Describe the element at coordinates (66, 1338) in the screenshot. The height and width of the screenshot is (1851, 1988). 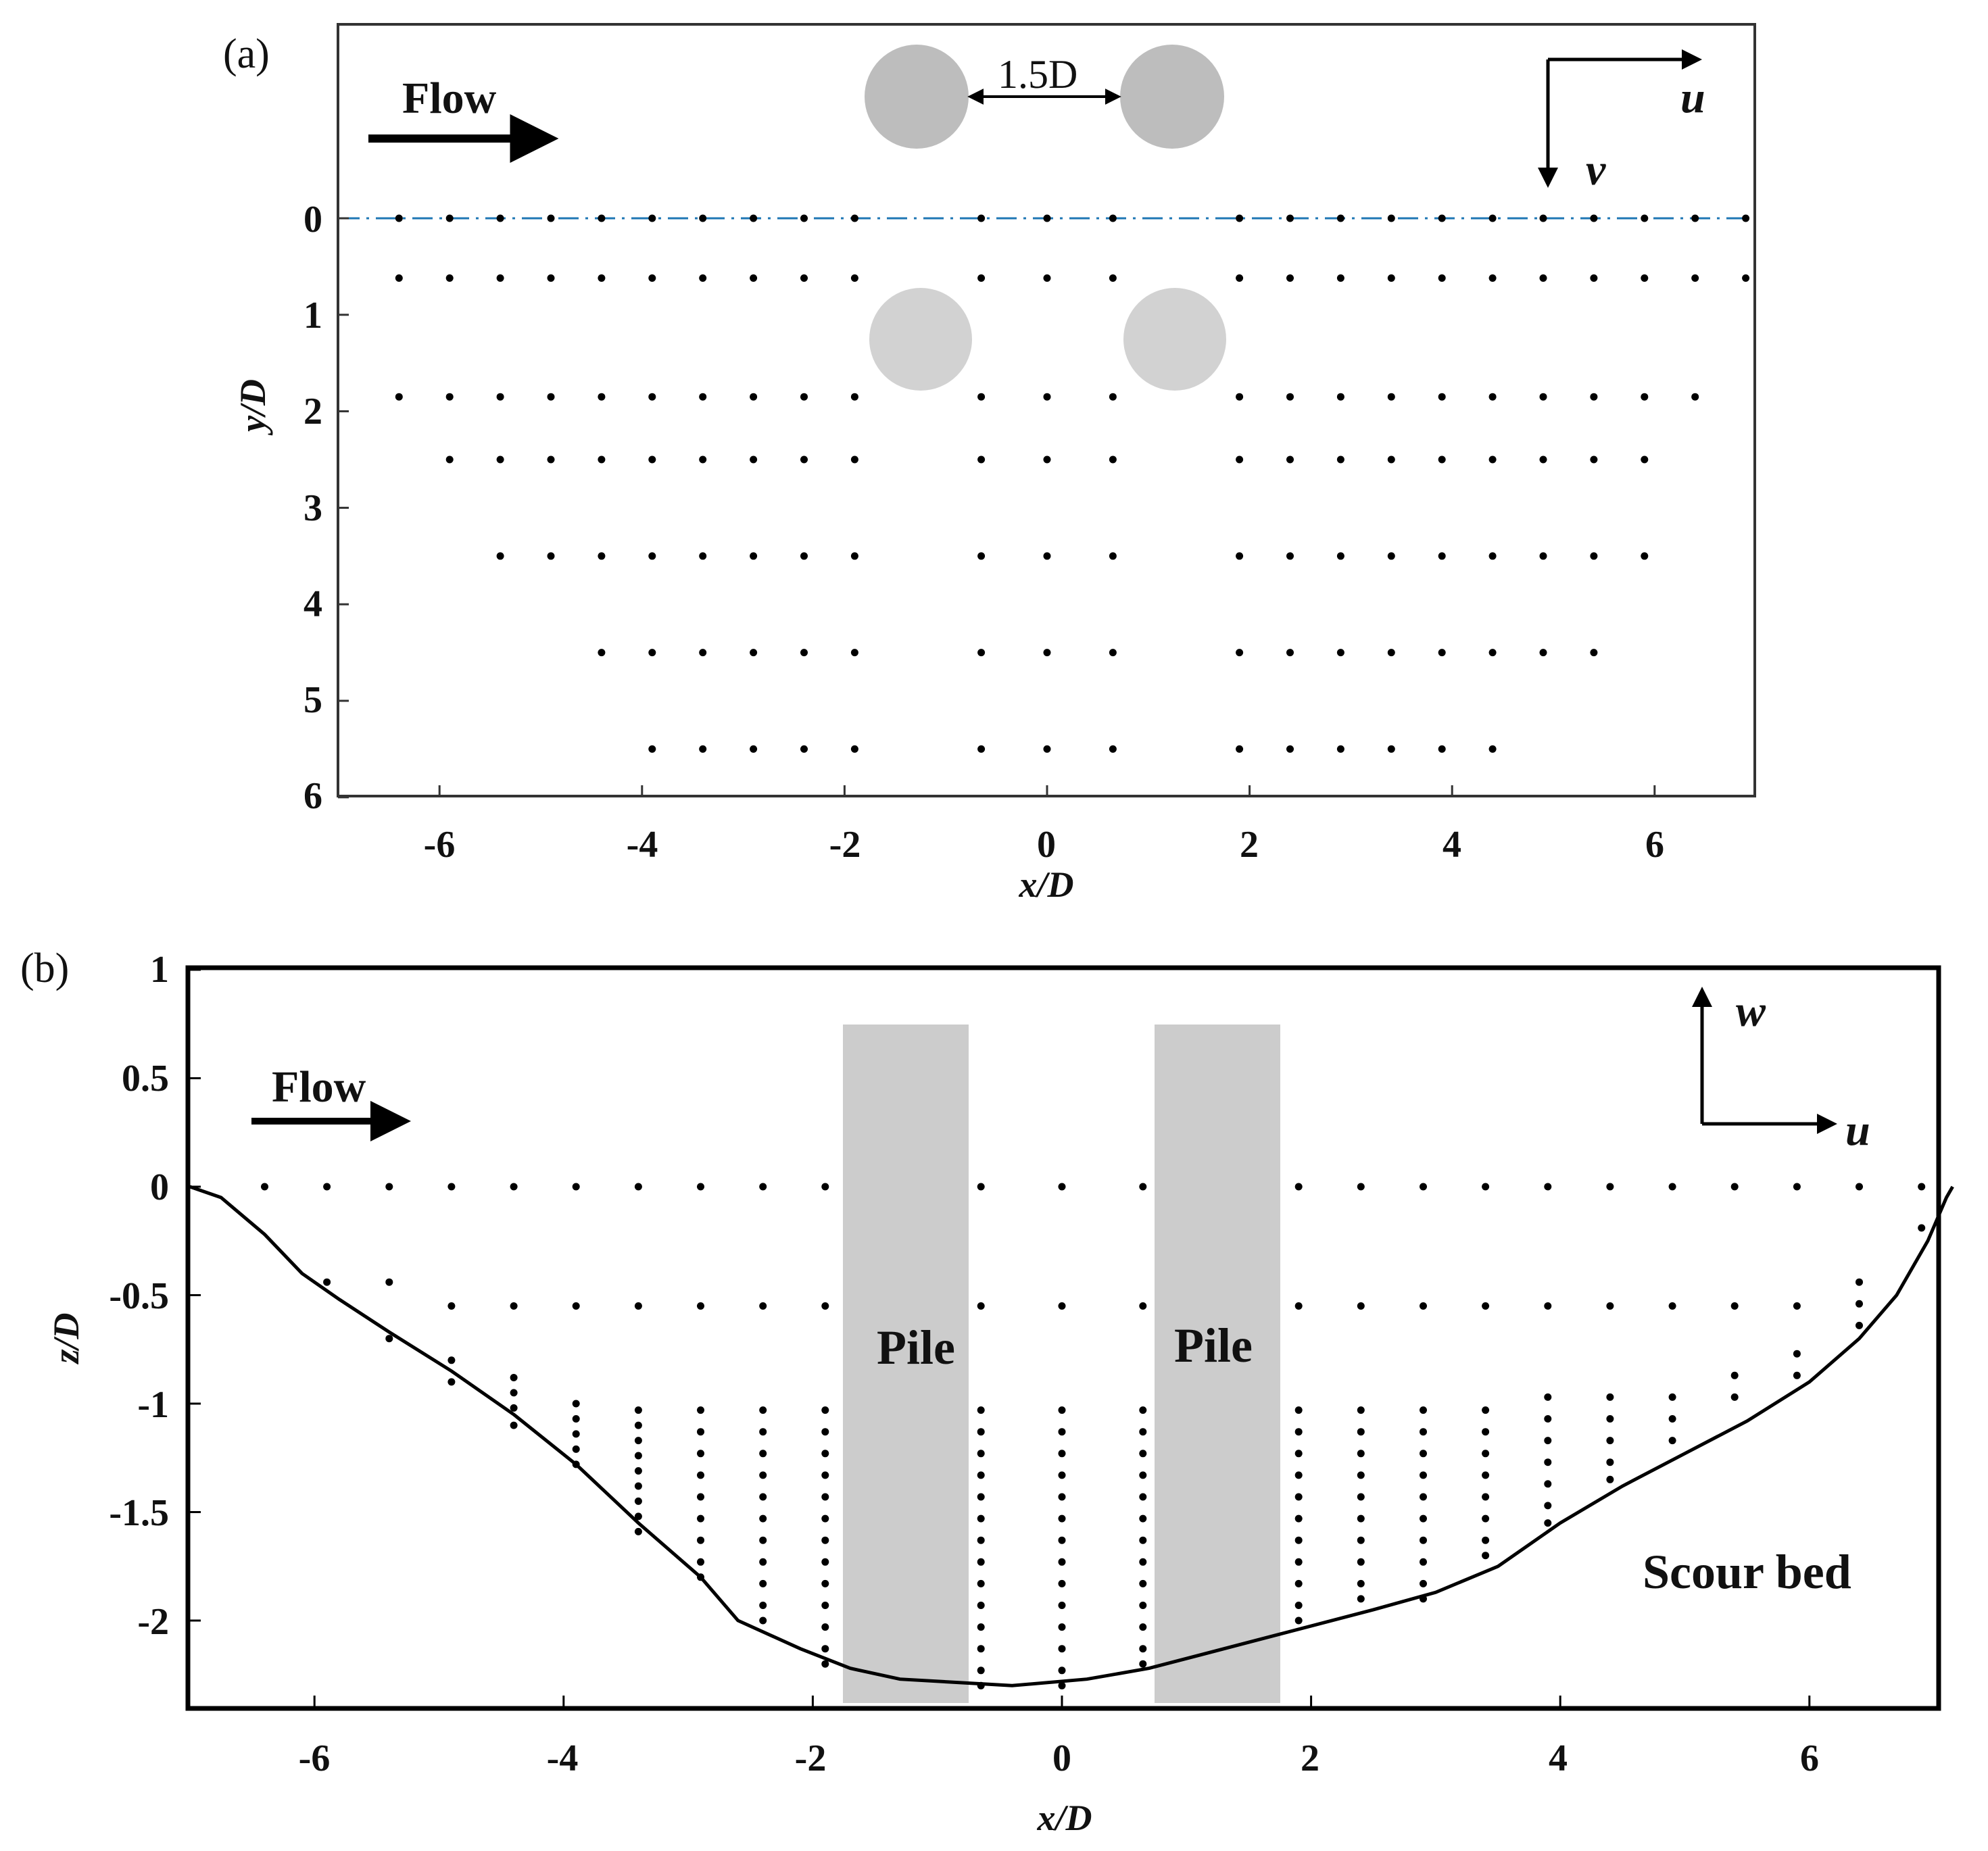
I see `panel-b-y-axis-label: z/D` at that location.